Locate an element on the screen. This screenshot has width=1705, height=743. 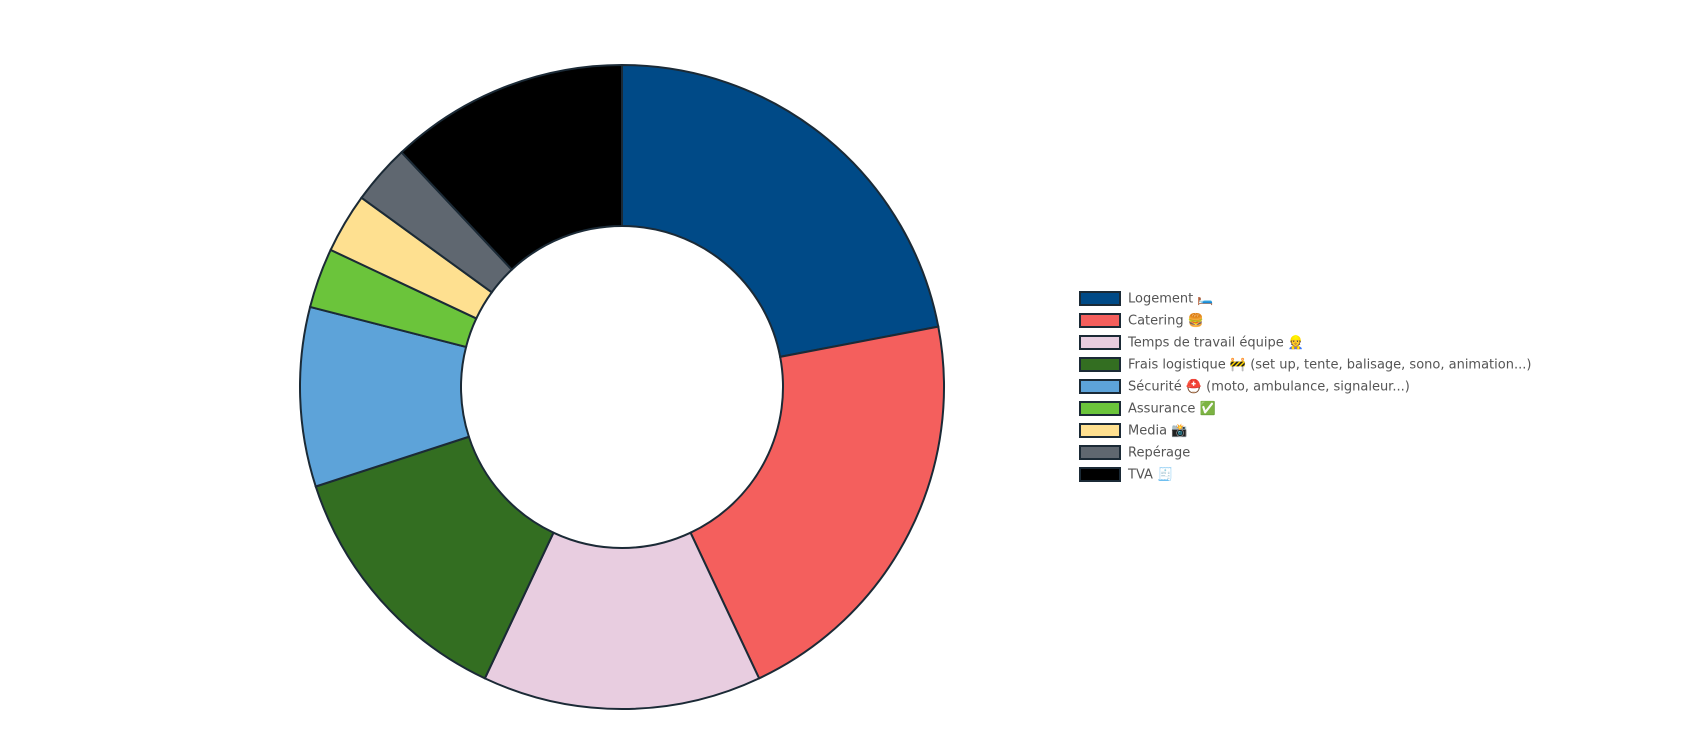
legend-label: Repérage is located at coordinates (1159, 453).